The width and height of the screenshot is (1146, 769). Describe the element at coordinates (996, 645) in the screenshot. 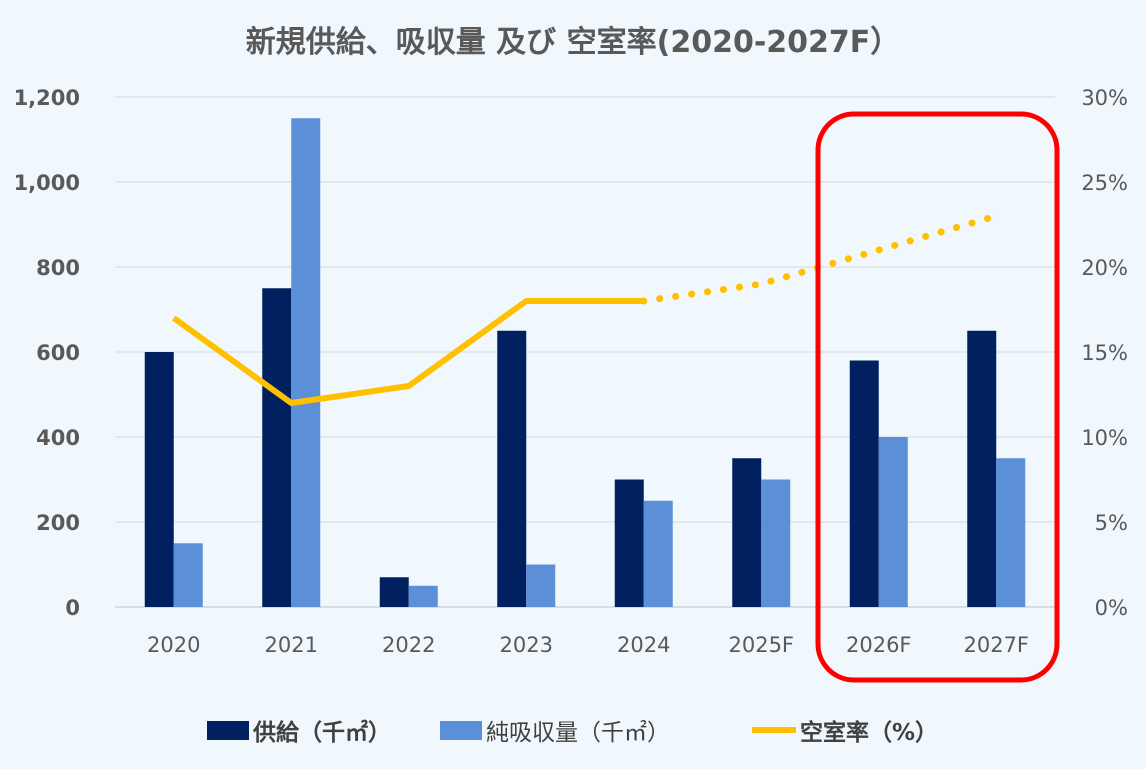

I see `x-tick-label: 2027F` at that location.